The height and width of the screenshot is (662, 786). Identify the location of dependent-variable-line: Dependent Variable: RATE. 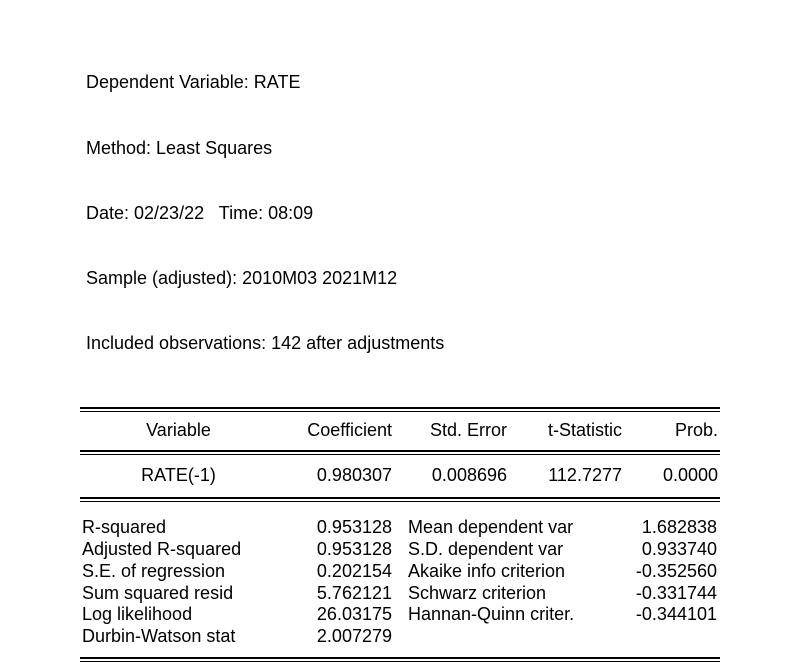
(193, 82).